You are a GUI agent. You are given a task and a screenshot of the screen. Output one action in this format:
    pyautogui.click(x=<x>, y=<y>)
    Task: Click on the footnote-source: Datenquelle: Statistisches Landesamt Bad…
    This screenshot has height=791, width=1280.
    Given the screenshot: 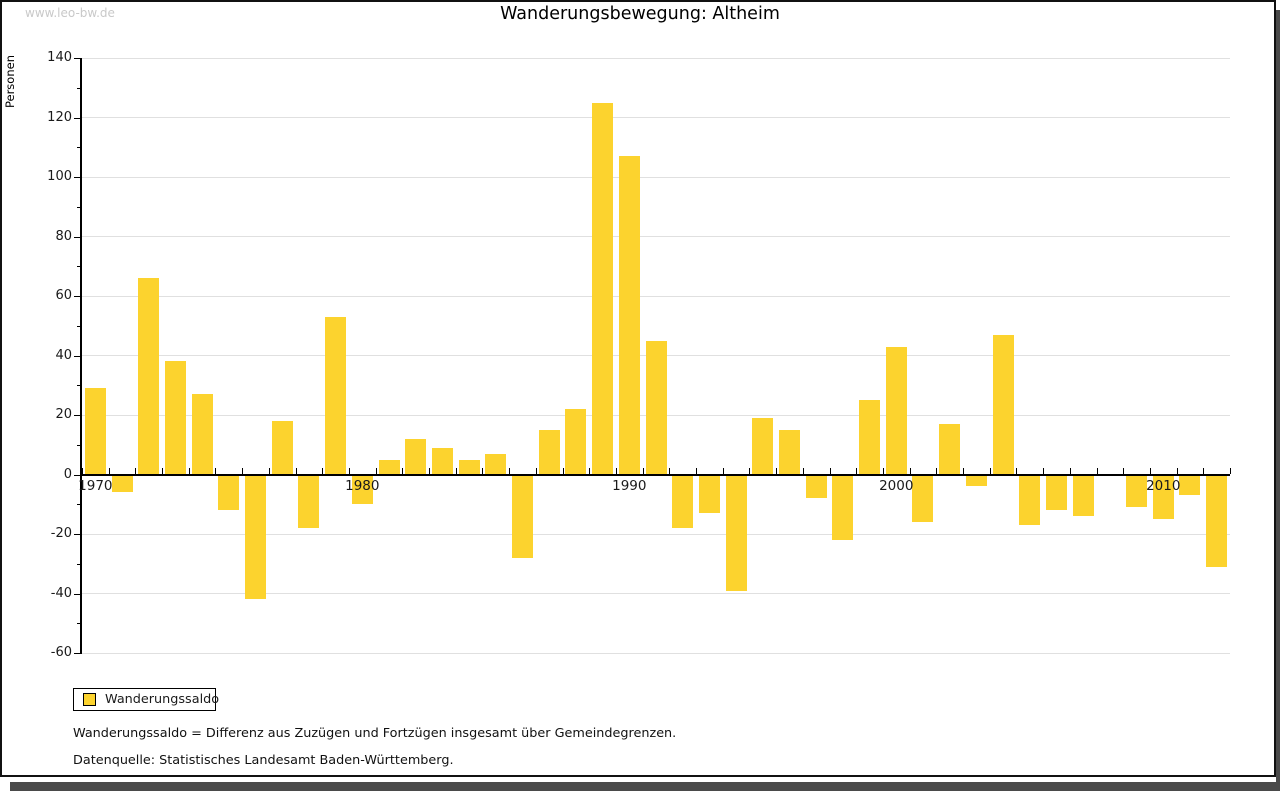 What is the action you would take?
    pyautogui.click(x=263, y=760)
    